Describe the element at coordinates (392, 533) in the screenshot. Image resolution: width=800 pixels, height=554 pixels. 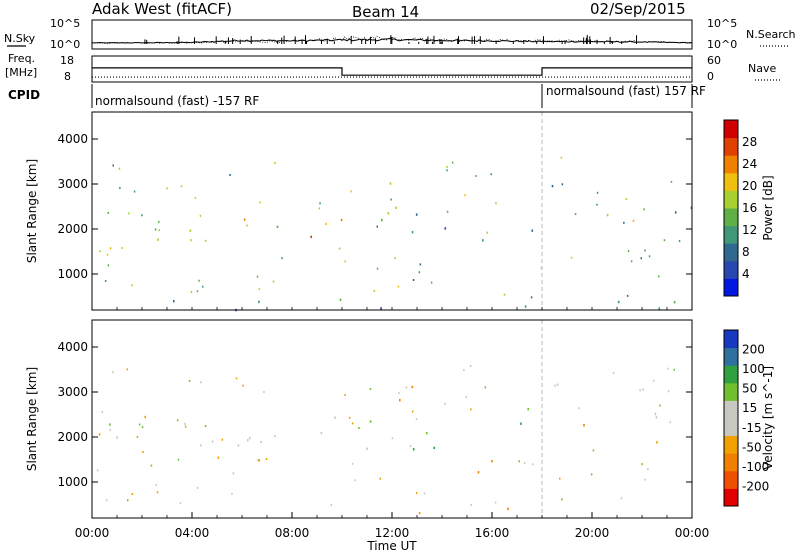
I see `x-tick-label: 12:00` at that location.